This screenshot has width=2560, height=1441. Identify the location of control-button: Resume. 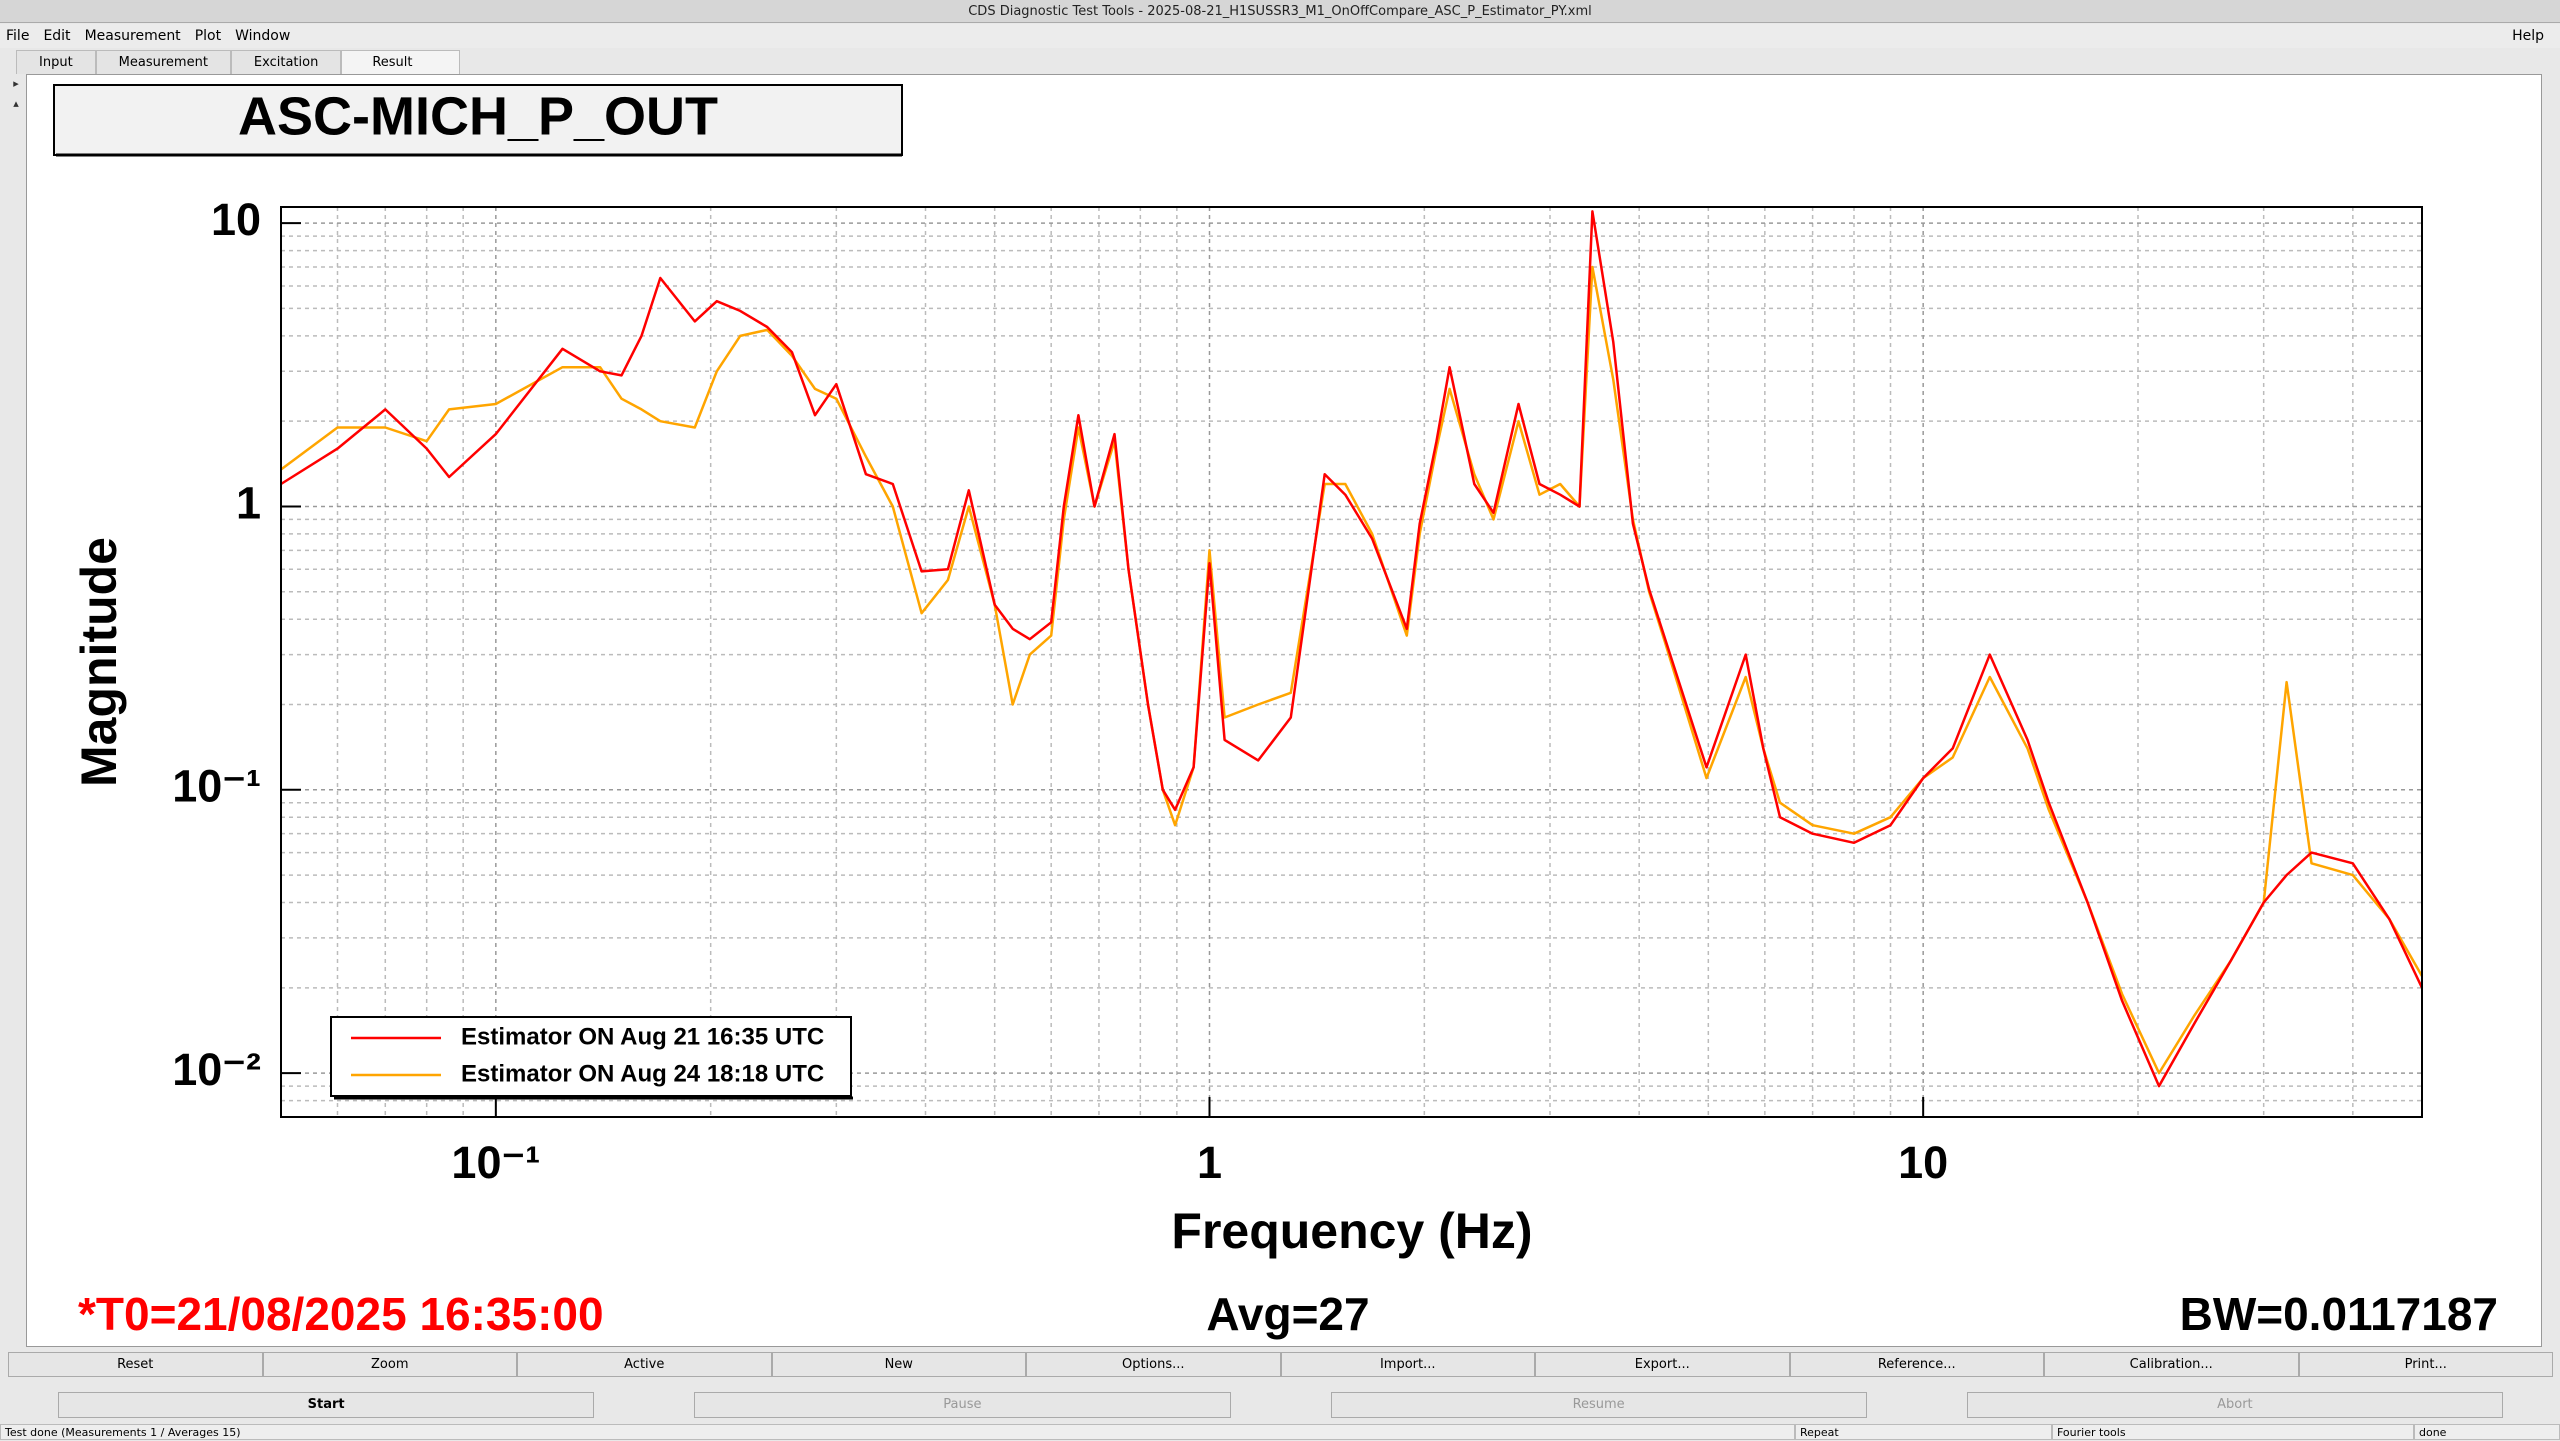
(1598, 1405).